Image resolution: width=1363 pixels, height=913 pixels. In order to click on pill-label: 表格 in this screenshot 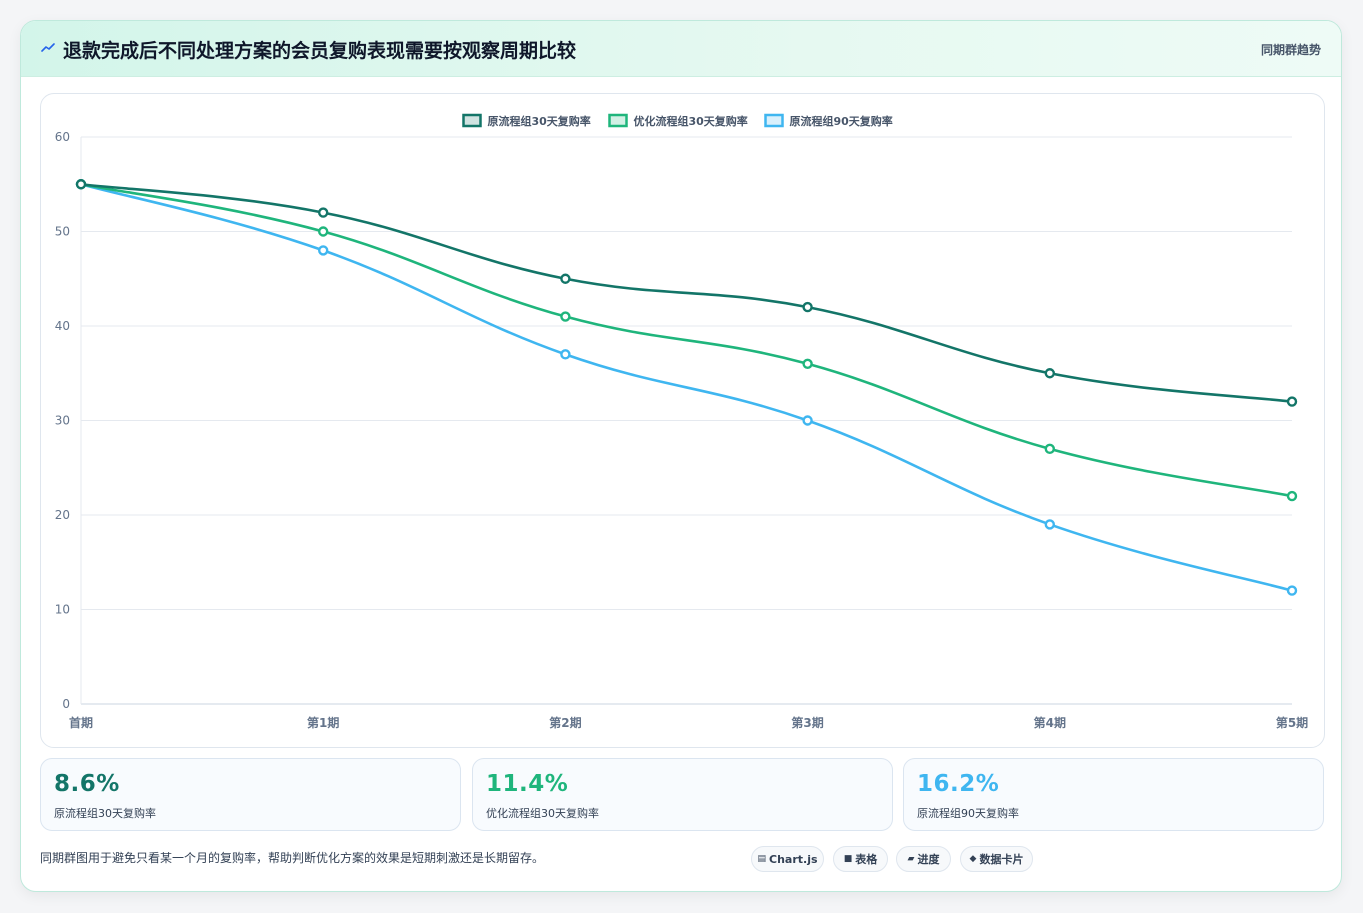, I will do `click(866, 859)`.